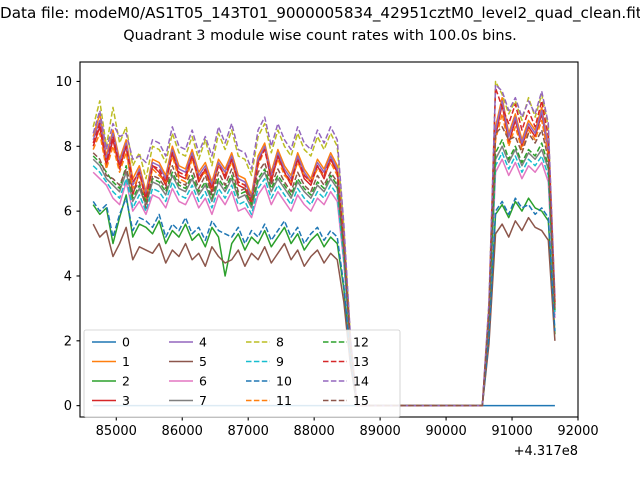 This screenshot has width=640, height=480. What do you see at coordinates (284, 381) in the screenshot?
I see `legend-label-10: 10` at bounding box center [284, 381].